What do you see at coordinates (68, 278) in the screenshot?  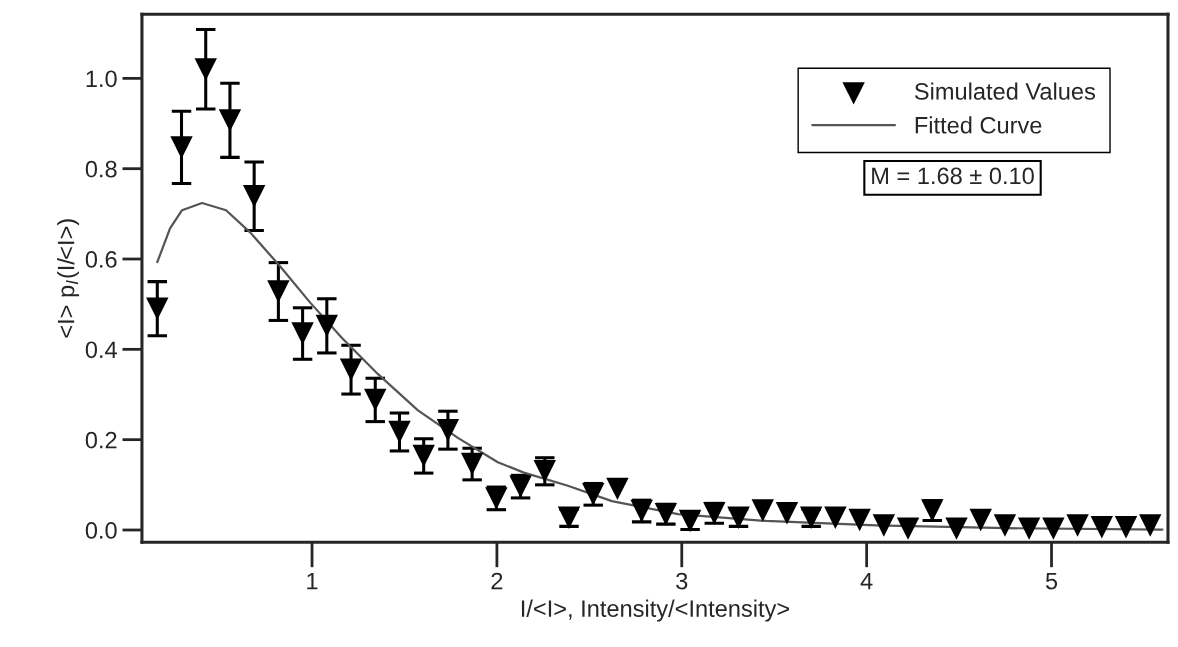 I see `y-axis-title: <I> p$_{I}$(I/<I>)` at bounding box center [68, 278].